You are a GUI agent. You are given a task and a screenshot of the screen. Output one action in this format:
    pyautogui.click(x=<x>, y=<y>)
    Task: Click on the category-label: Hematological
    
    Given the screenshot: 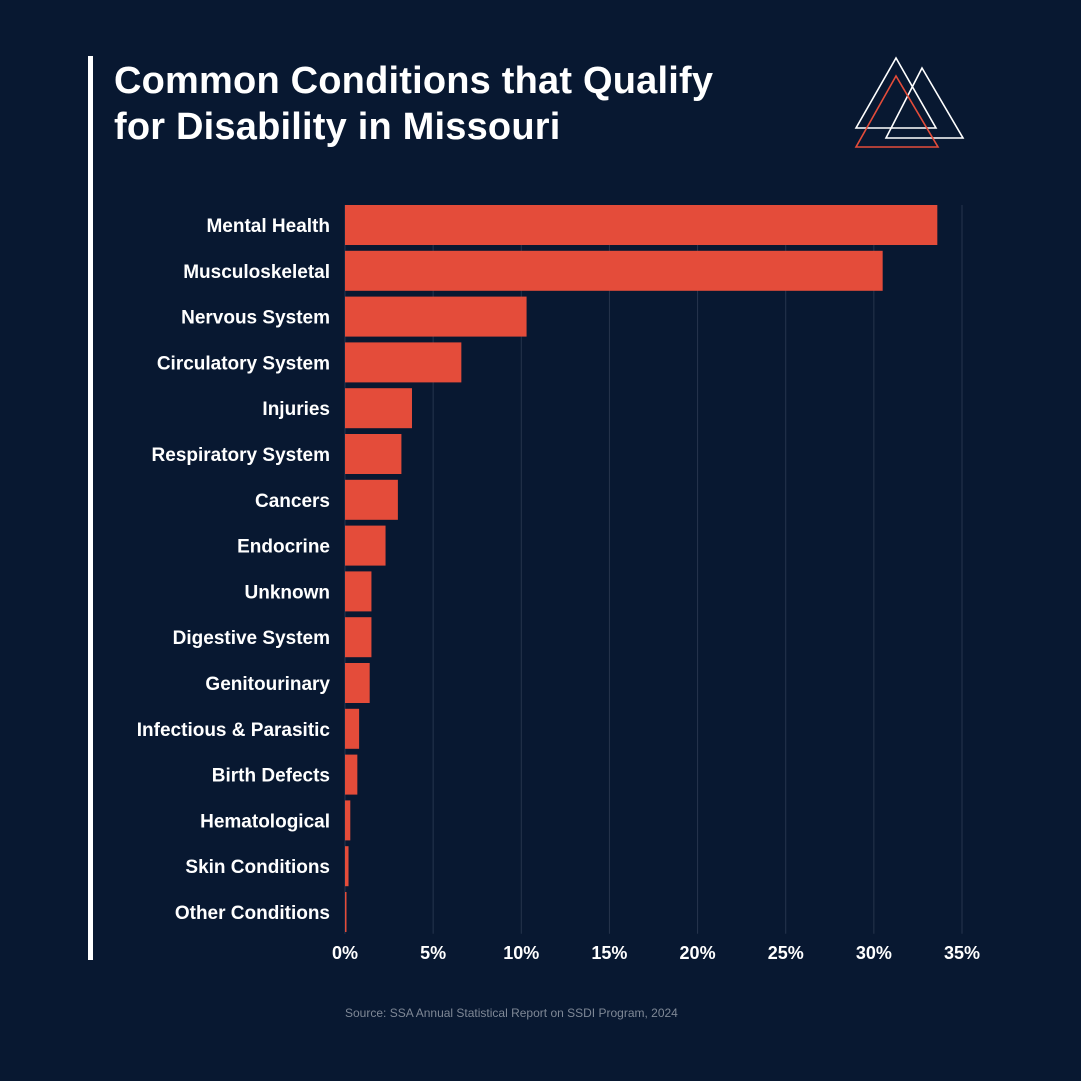 What is the action you would take?
    pyautogui.click(x=265, y=821)
    